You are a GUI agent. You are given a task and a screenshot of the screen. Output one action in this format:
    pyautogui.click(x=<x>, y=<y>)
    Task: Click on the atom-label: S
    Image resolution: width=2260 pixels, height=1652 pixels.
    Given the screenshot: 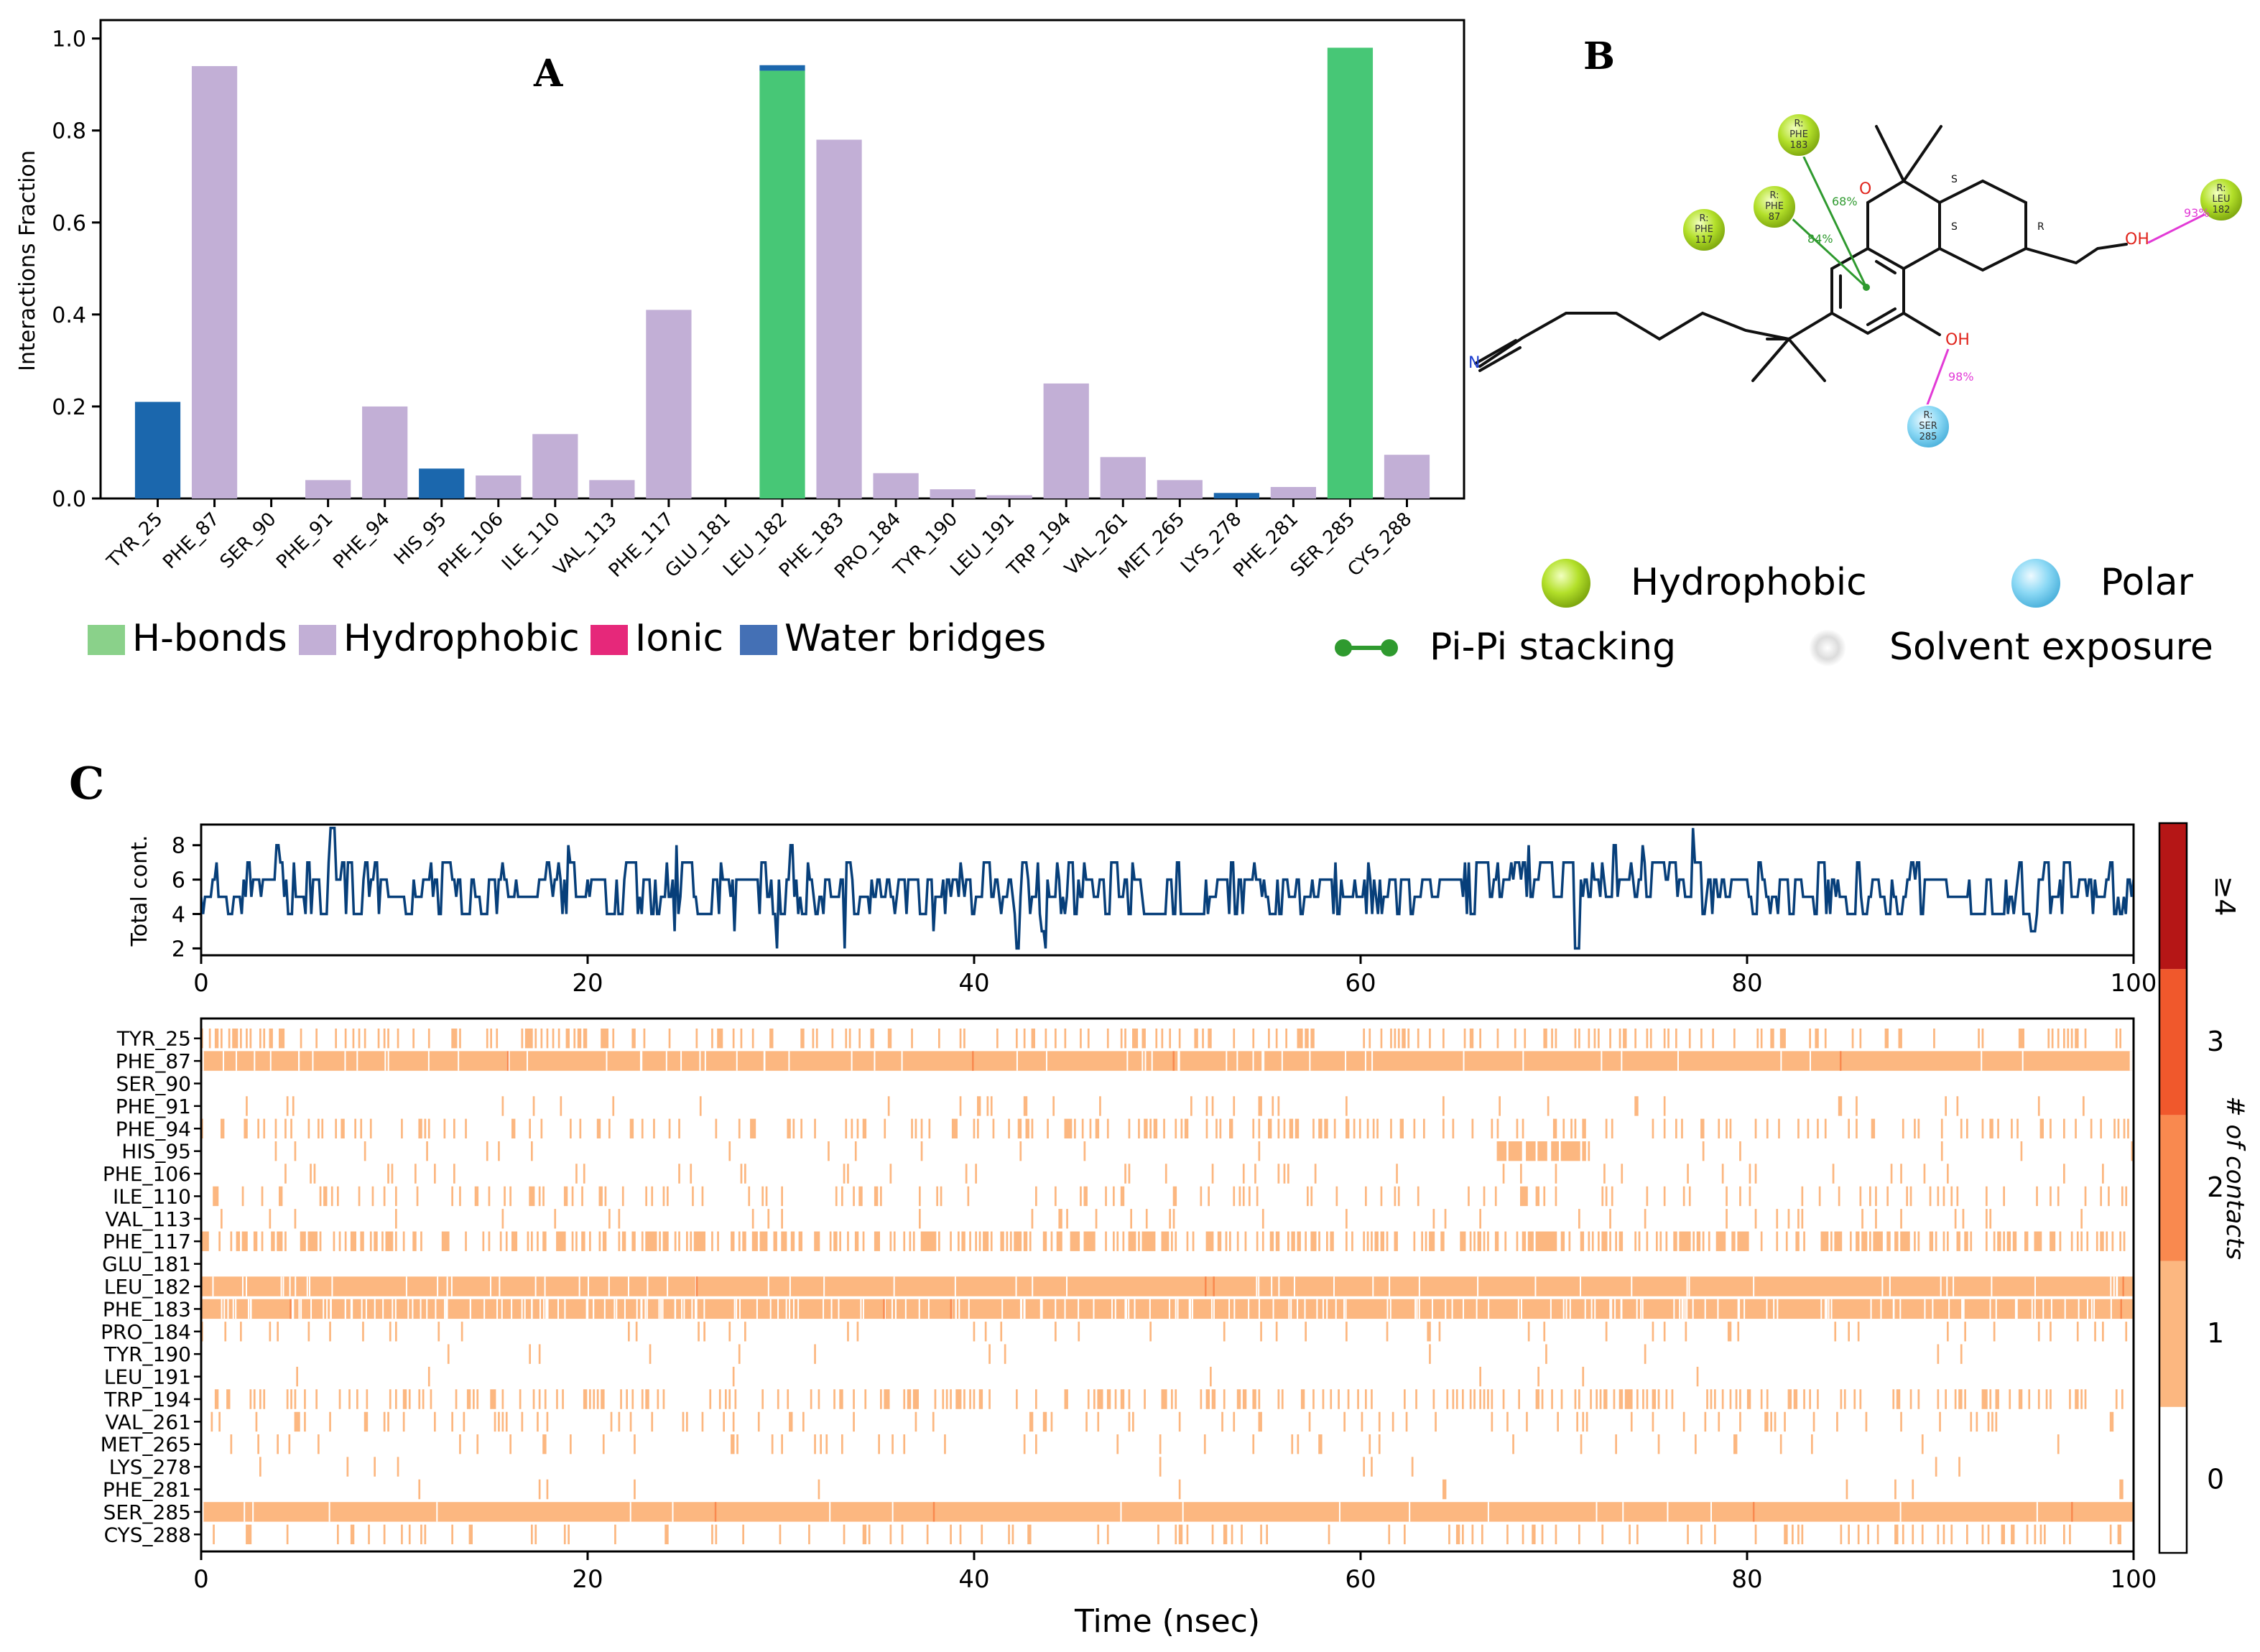 What is the action you would take?
    pyautogui.click(x=1955, y=227)
    